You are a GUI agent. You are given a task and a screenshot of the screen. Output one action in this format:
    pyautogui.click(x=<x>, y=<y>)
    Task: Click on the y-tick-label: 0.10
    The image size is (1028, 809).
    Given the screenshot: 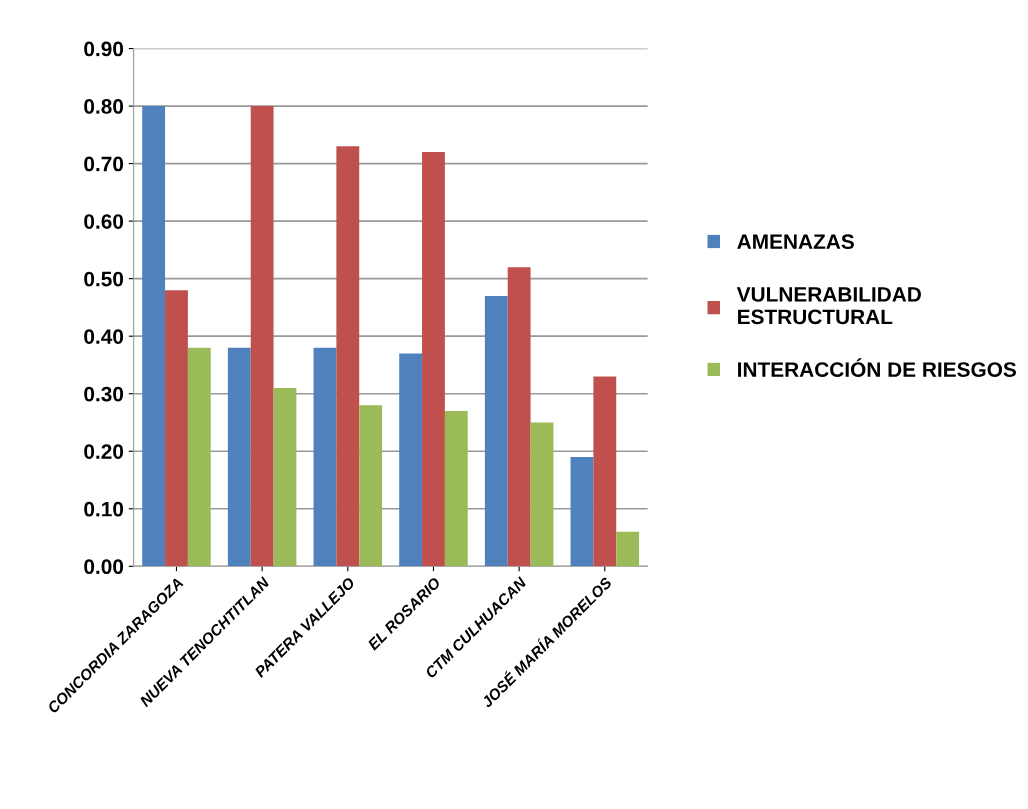 What is the action you would take?
    pyautogui.click(x=104, y=509)
    